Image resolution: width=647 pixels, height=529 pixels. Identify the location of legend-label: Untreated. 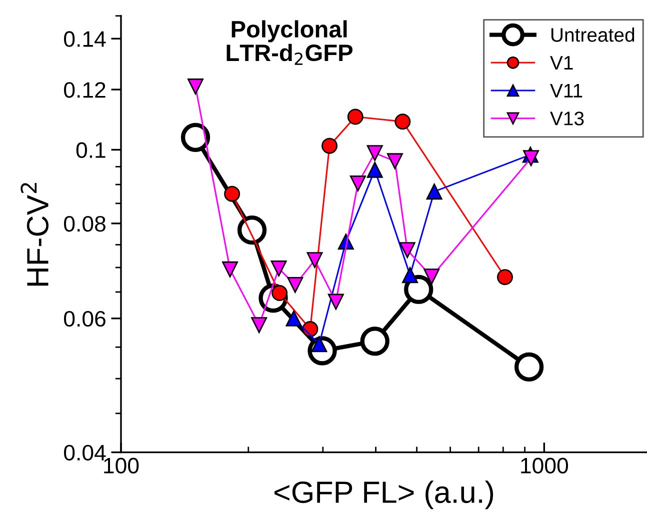
(592, 35).